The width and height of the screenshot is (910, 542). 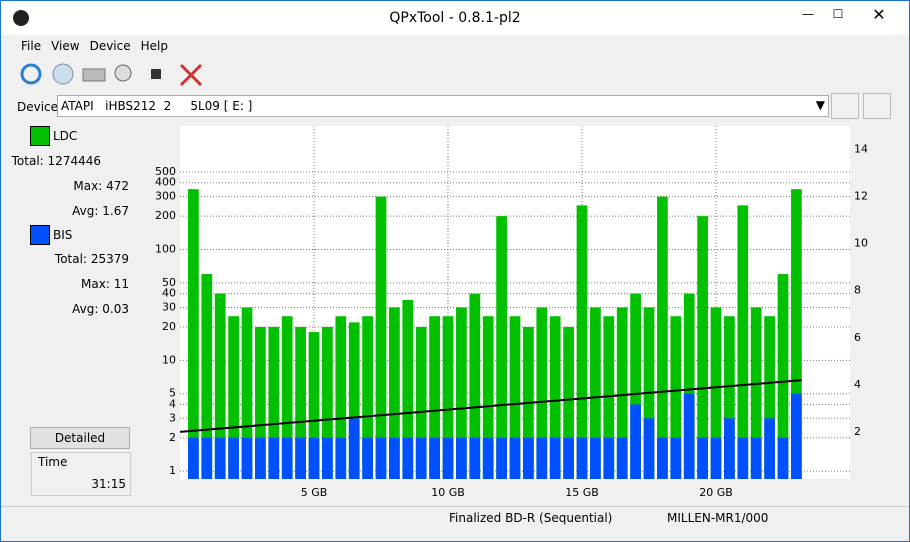 I want to click on bis-max: 11, so click(x=121, y=284).